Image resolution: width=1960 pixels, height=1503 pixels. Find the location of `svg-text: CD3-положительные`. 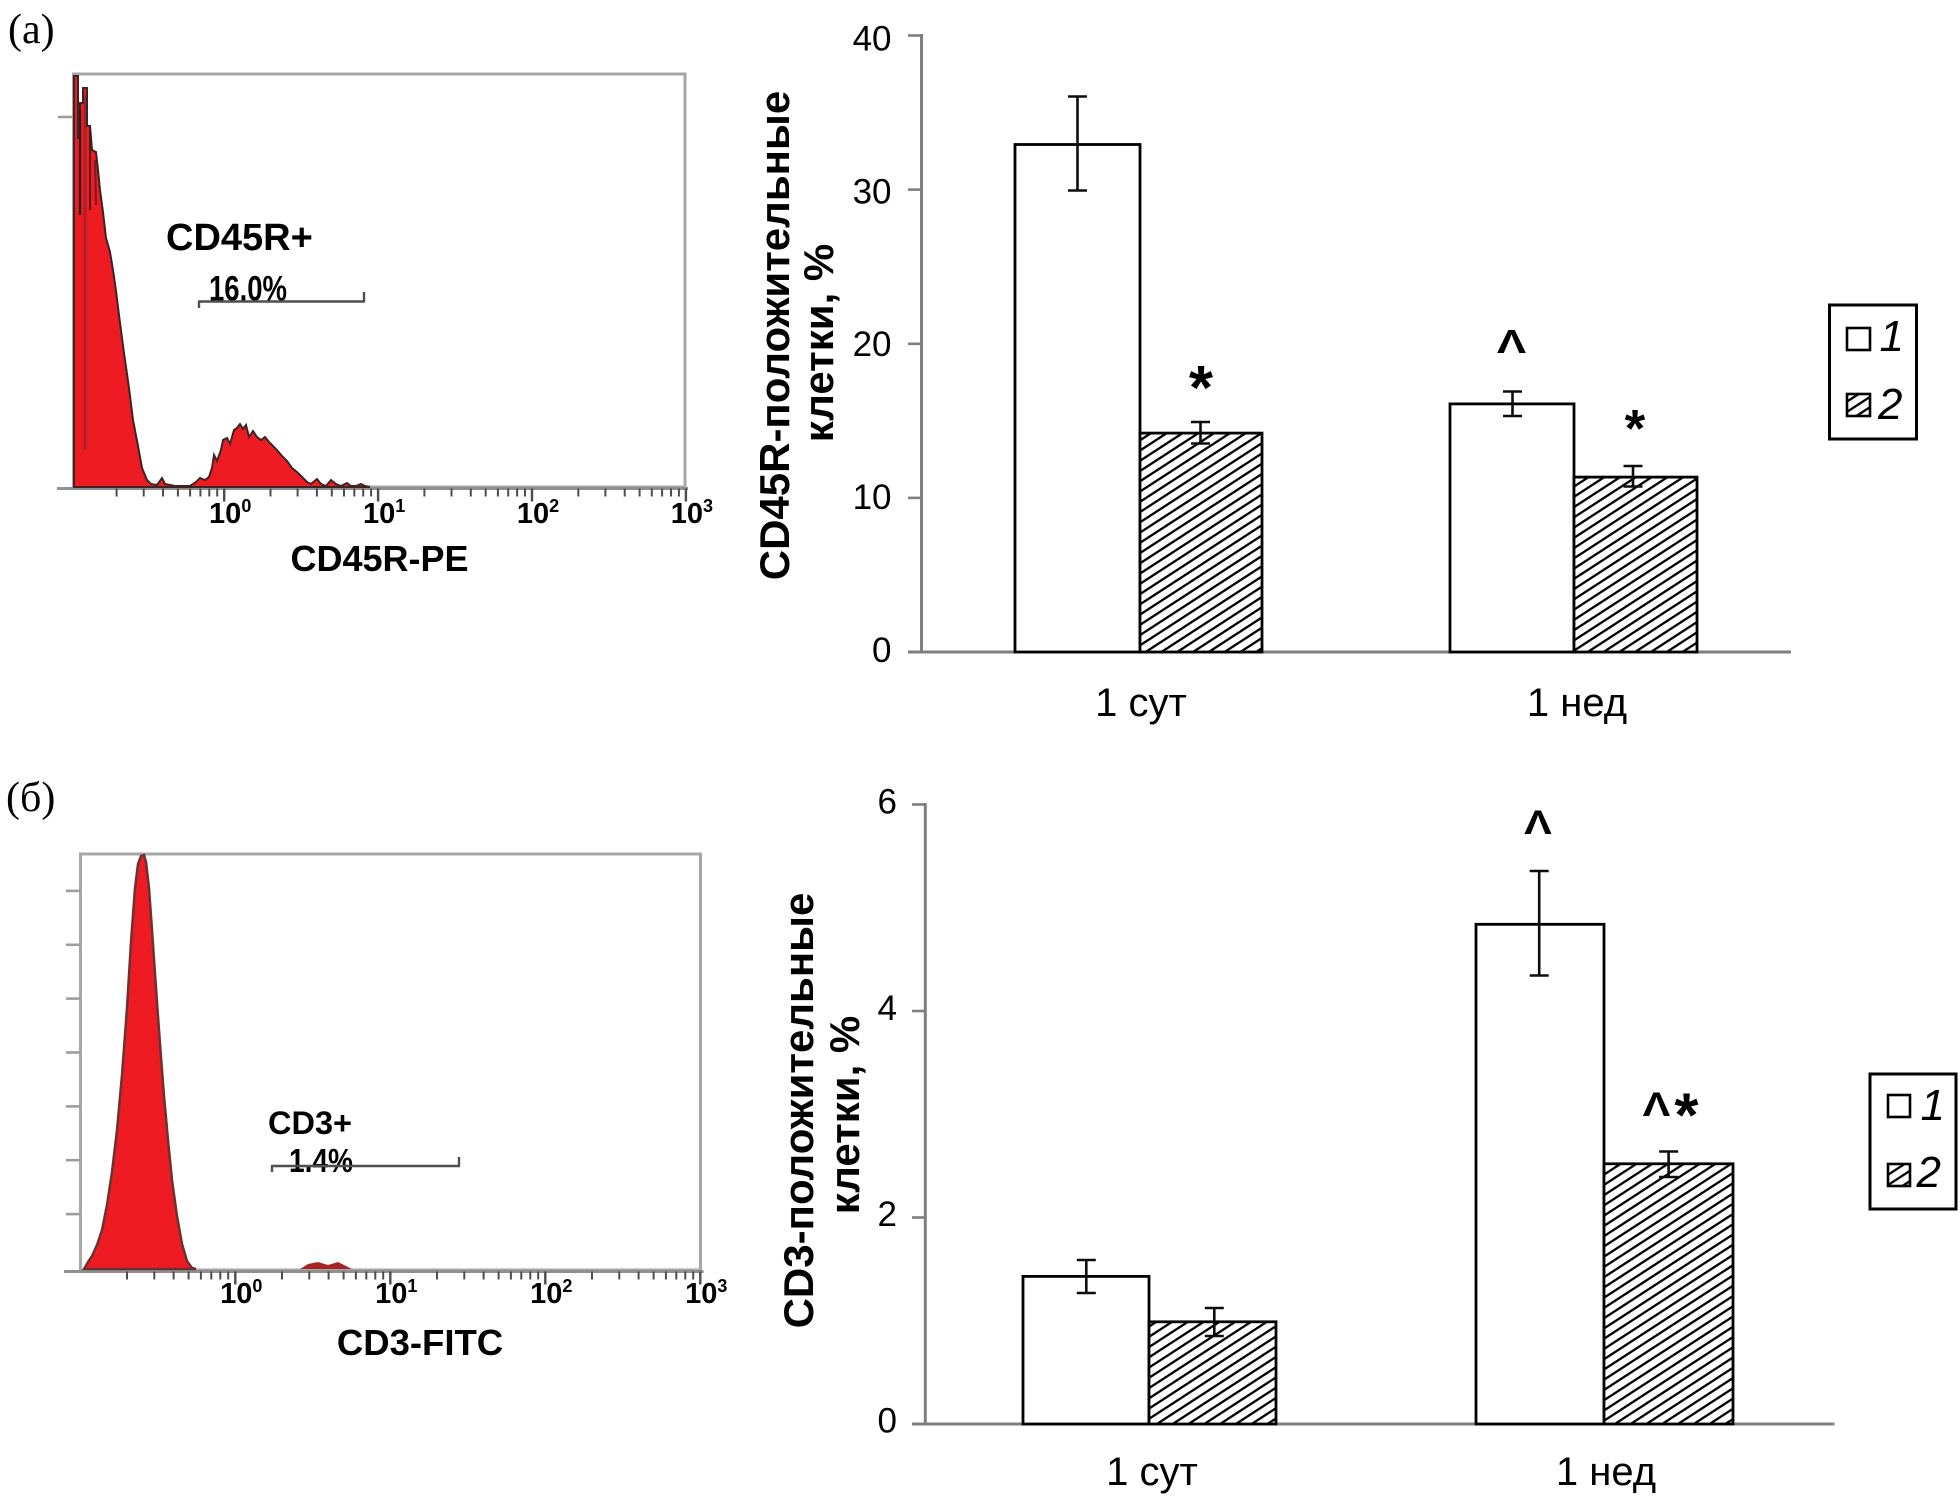

svg-text: CD3-положительные is located at coordinates (798, 1111).